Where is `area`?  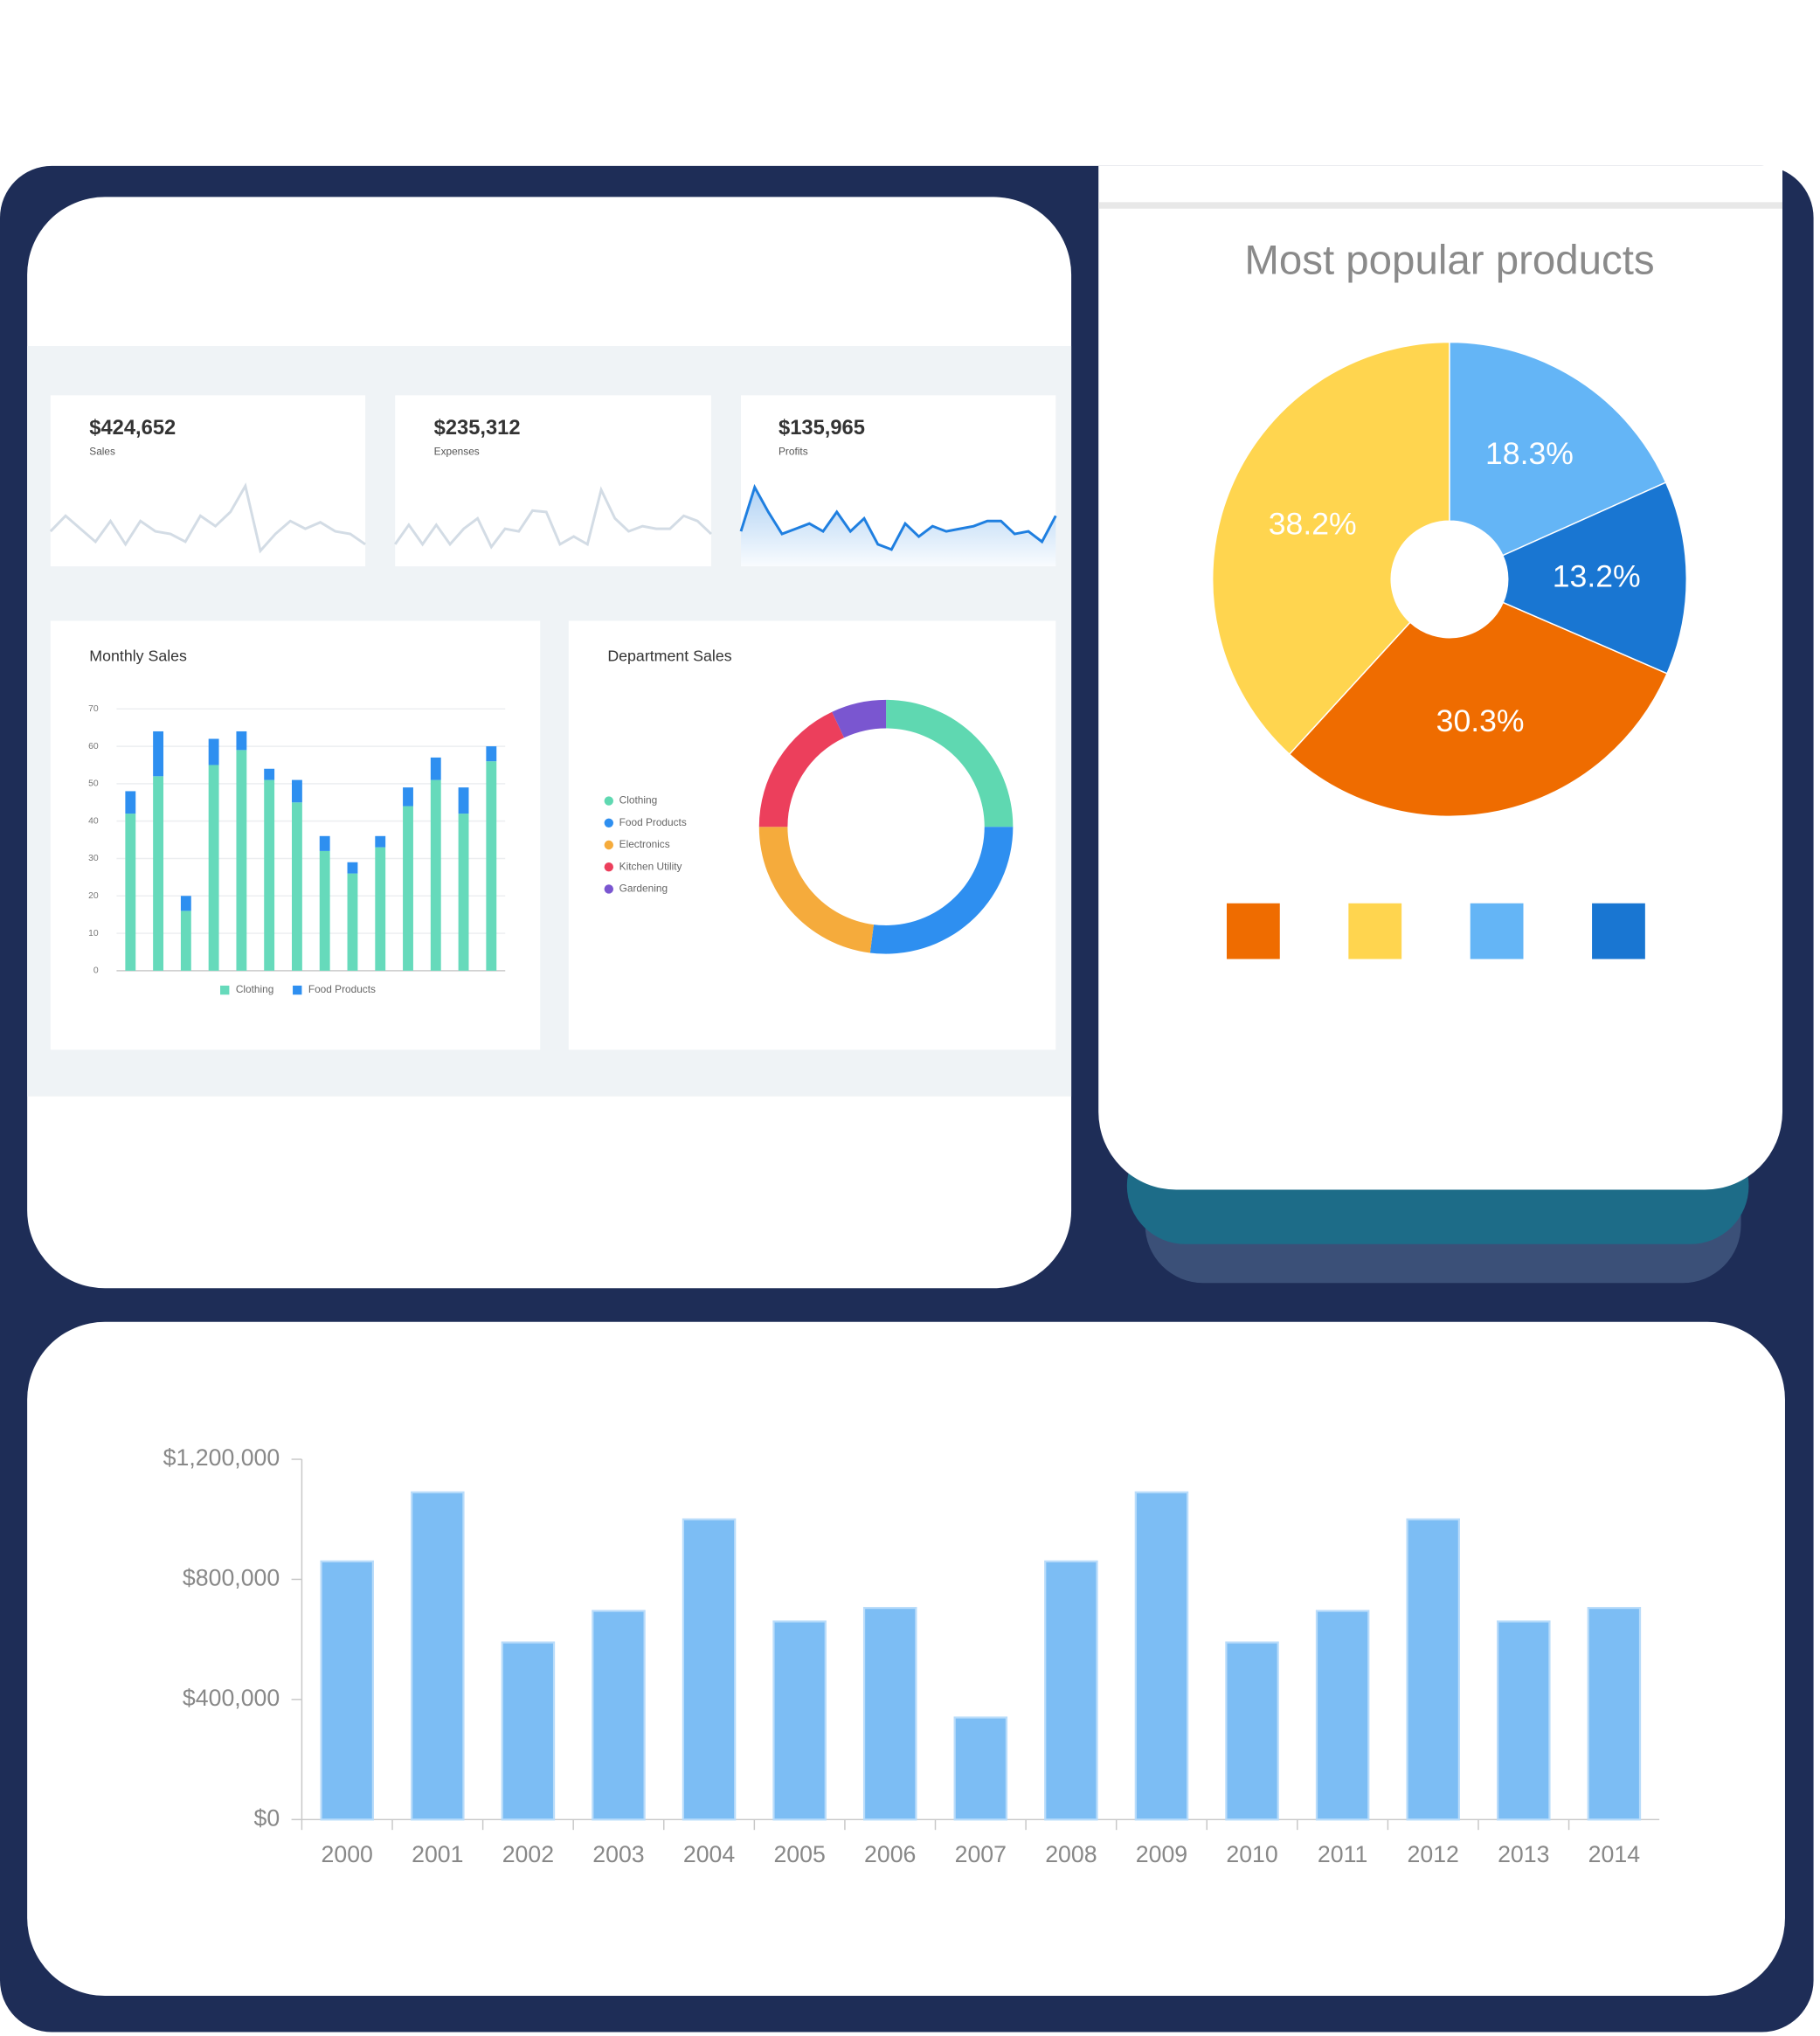
area is located at coordinates (898, 527).